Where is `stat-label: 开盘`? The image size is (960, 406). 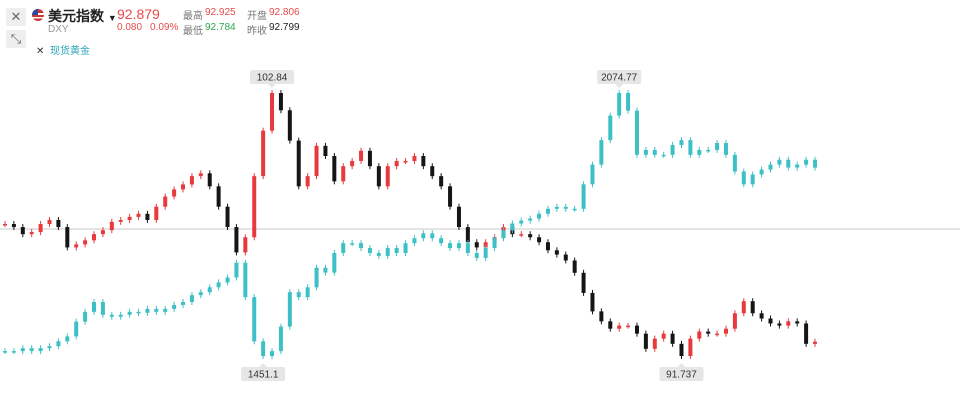
stat-label: 开盘 is located at coordinates (257, 16).